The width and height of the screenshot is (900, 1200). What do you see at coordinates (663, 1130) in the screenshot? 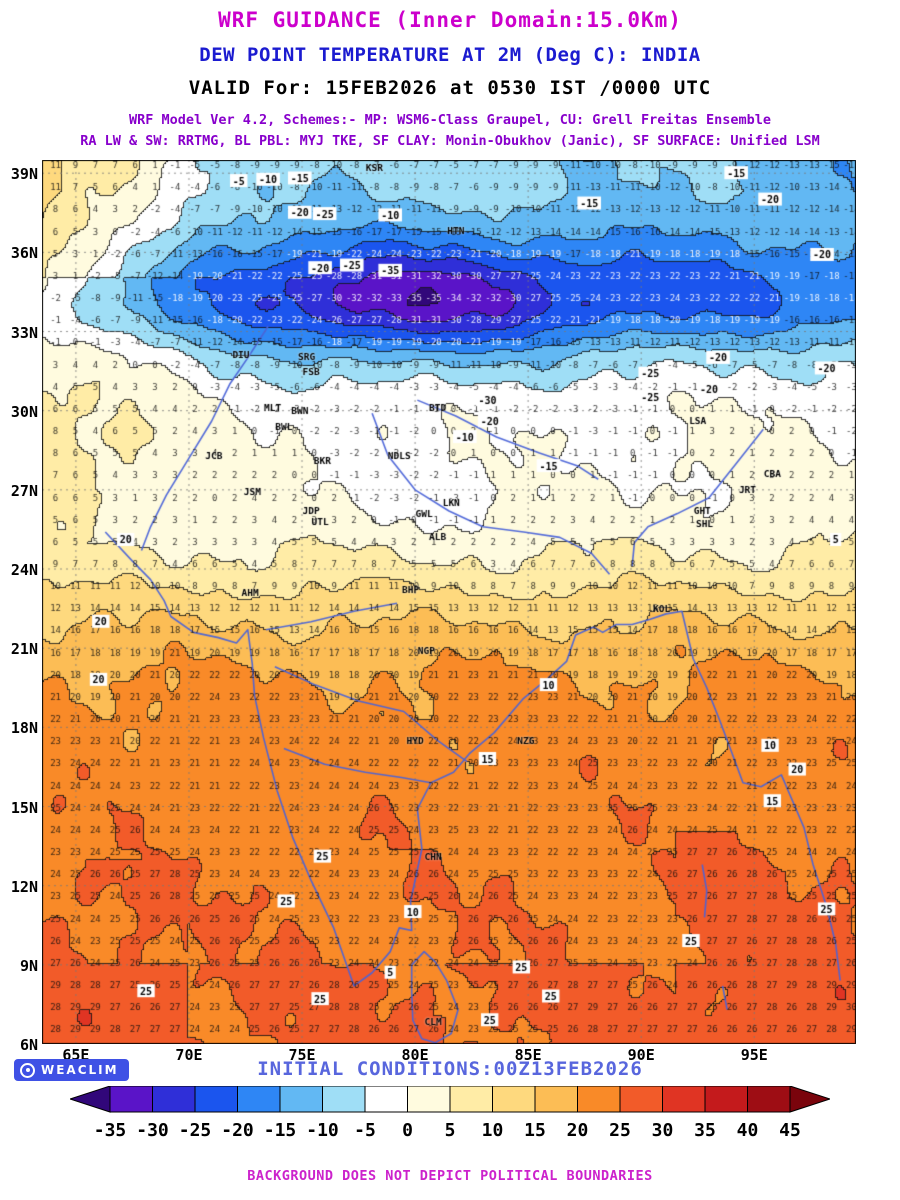
I see `colorbar-tick-label: 30` at bounding box center [663, 1130].